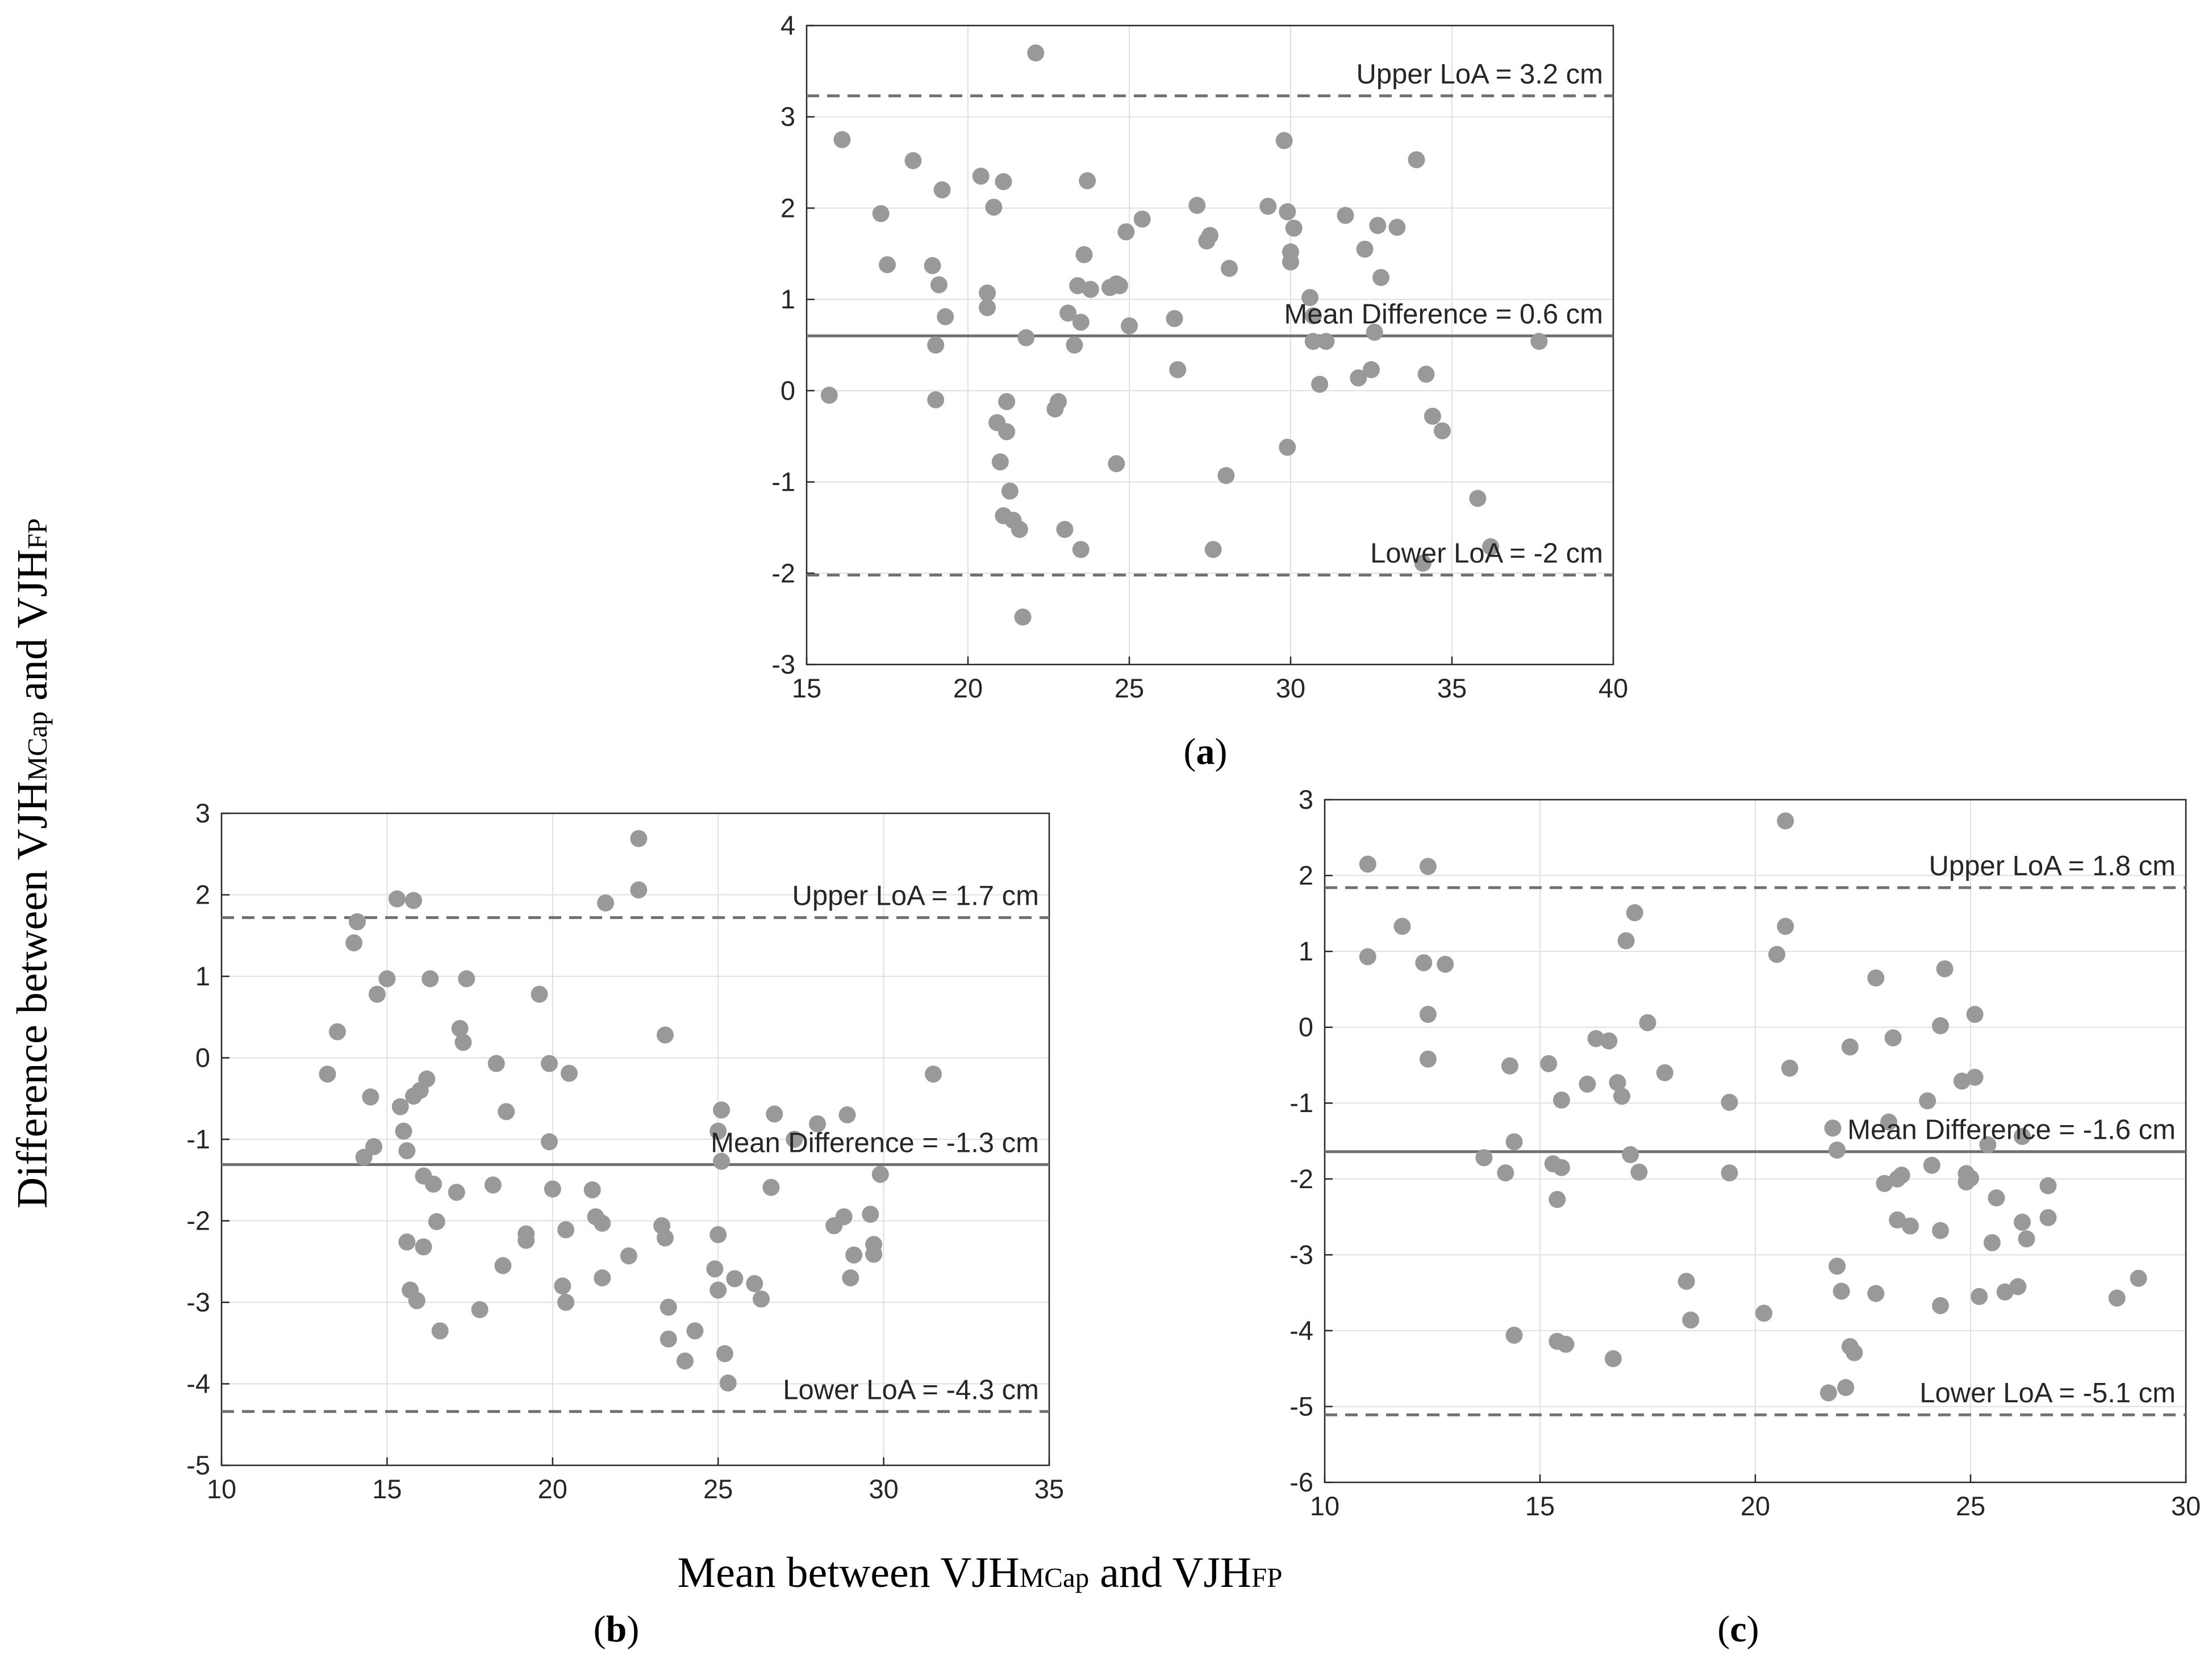 The image size is (2212, 1659). Describe the element at coordinates (387, 1489) in the screenshot. I see `x-tick-label: 15` at that location.